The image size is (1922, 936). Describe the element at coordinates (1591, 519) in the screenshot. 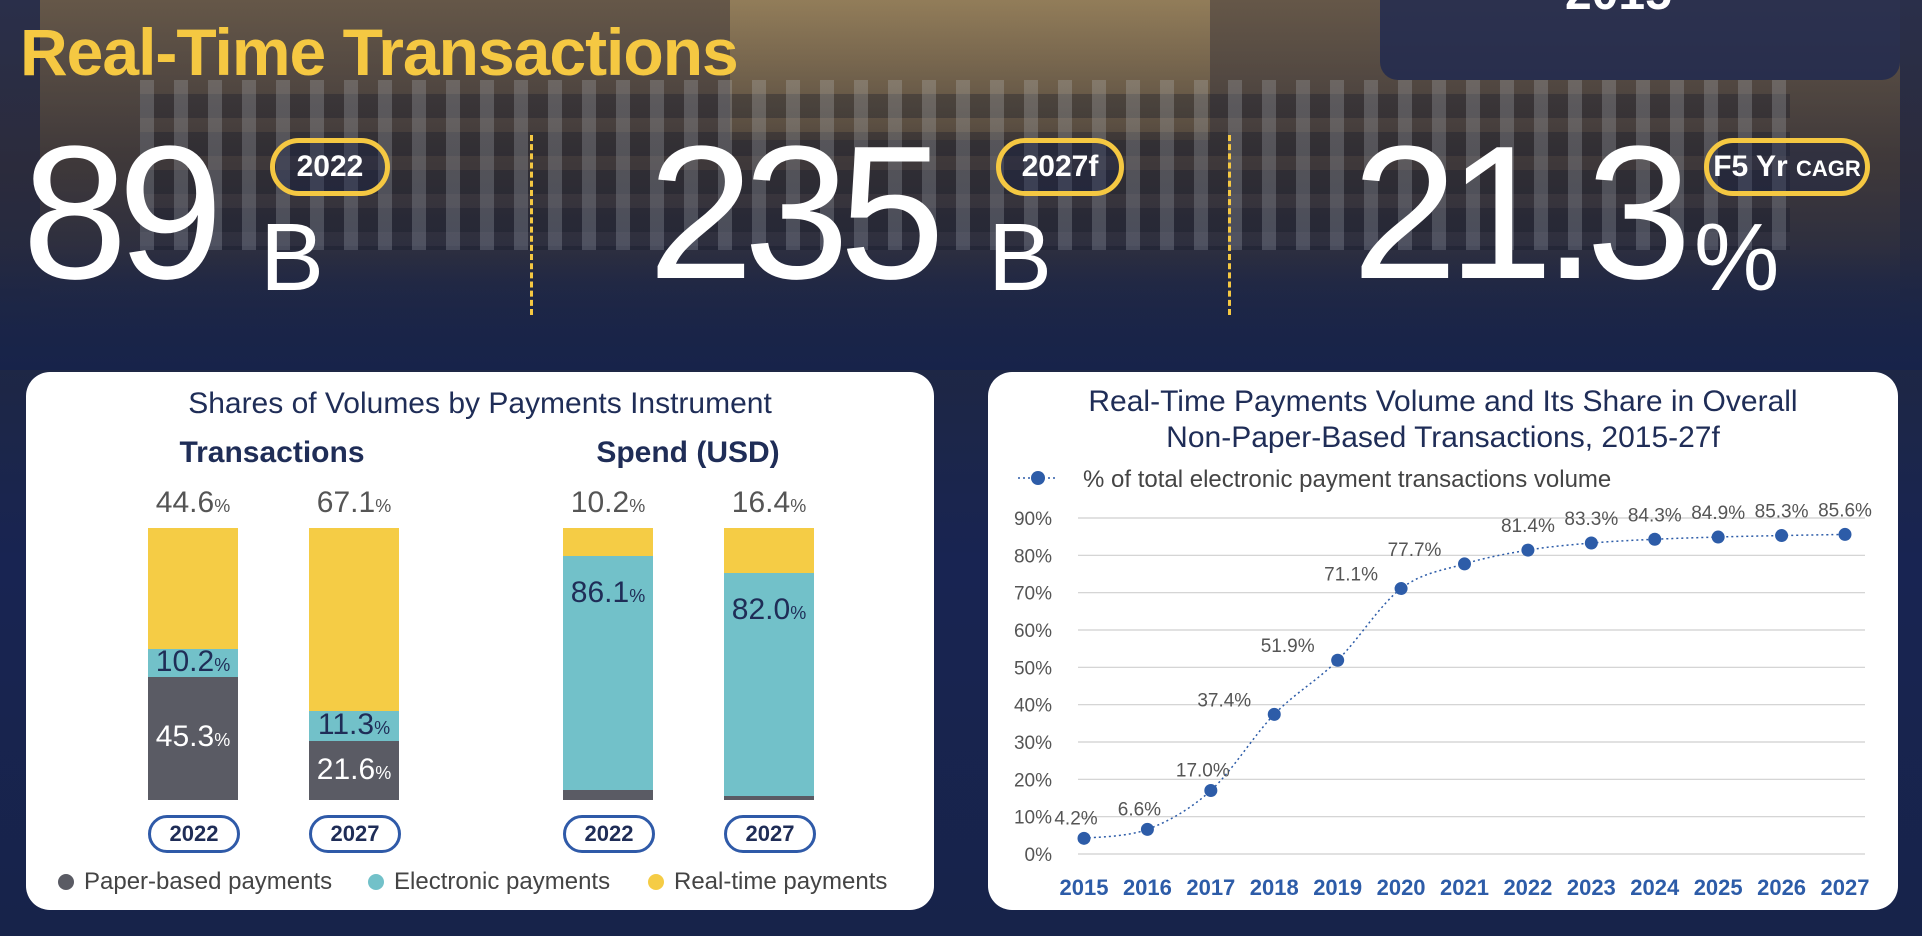

I see `data-label: 83.3%` at that location.